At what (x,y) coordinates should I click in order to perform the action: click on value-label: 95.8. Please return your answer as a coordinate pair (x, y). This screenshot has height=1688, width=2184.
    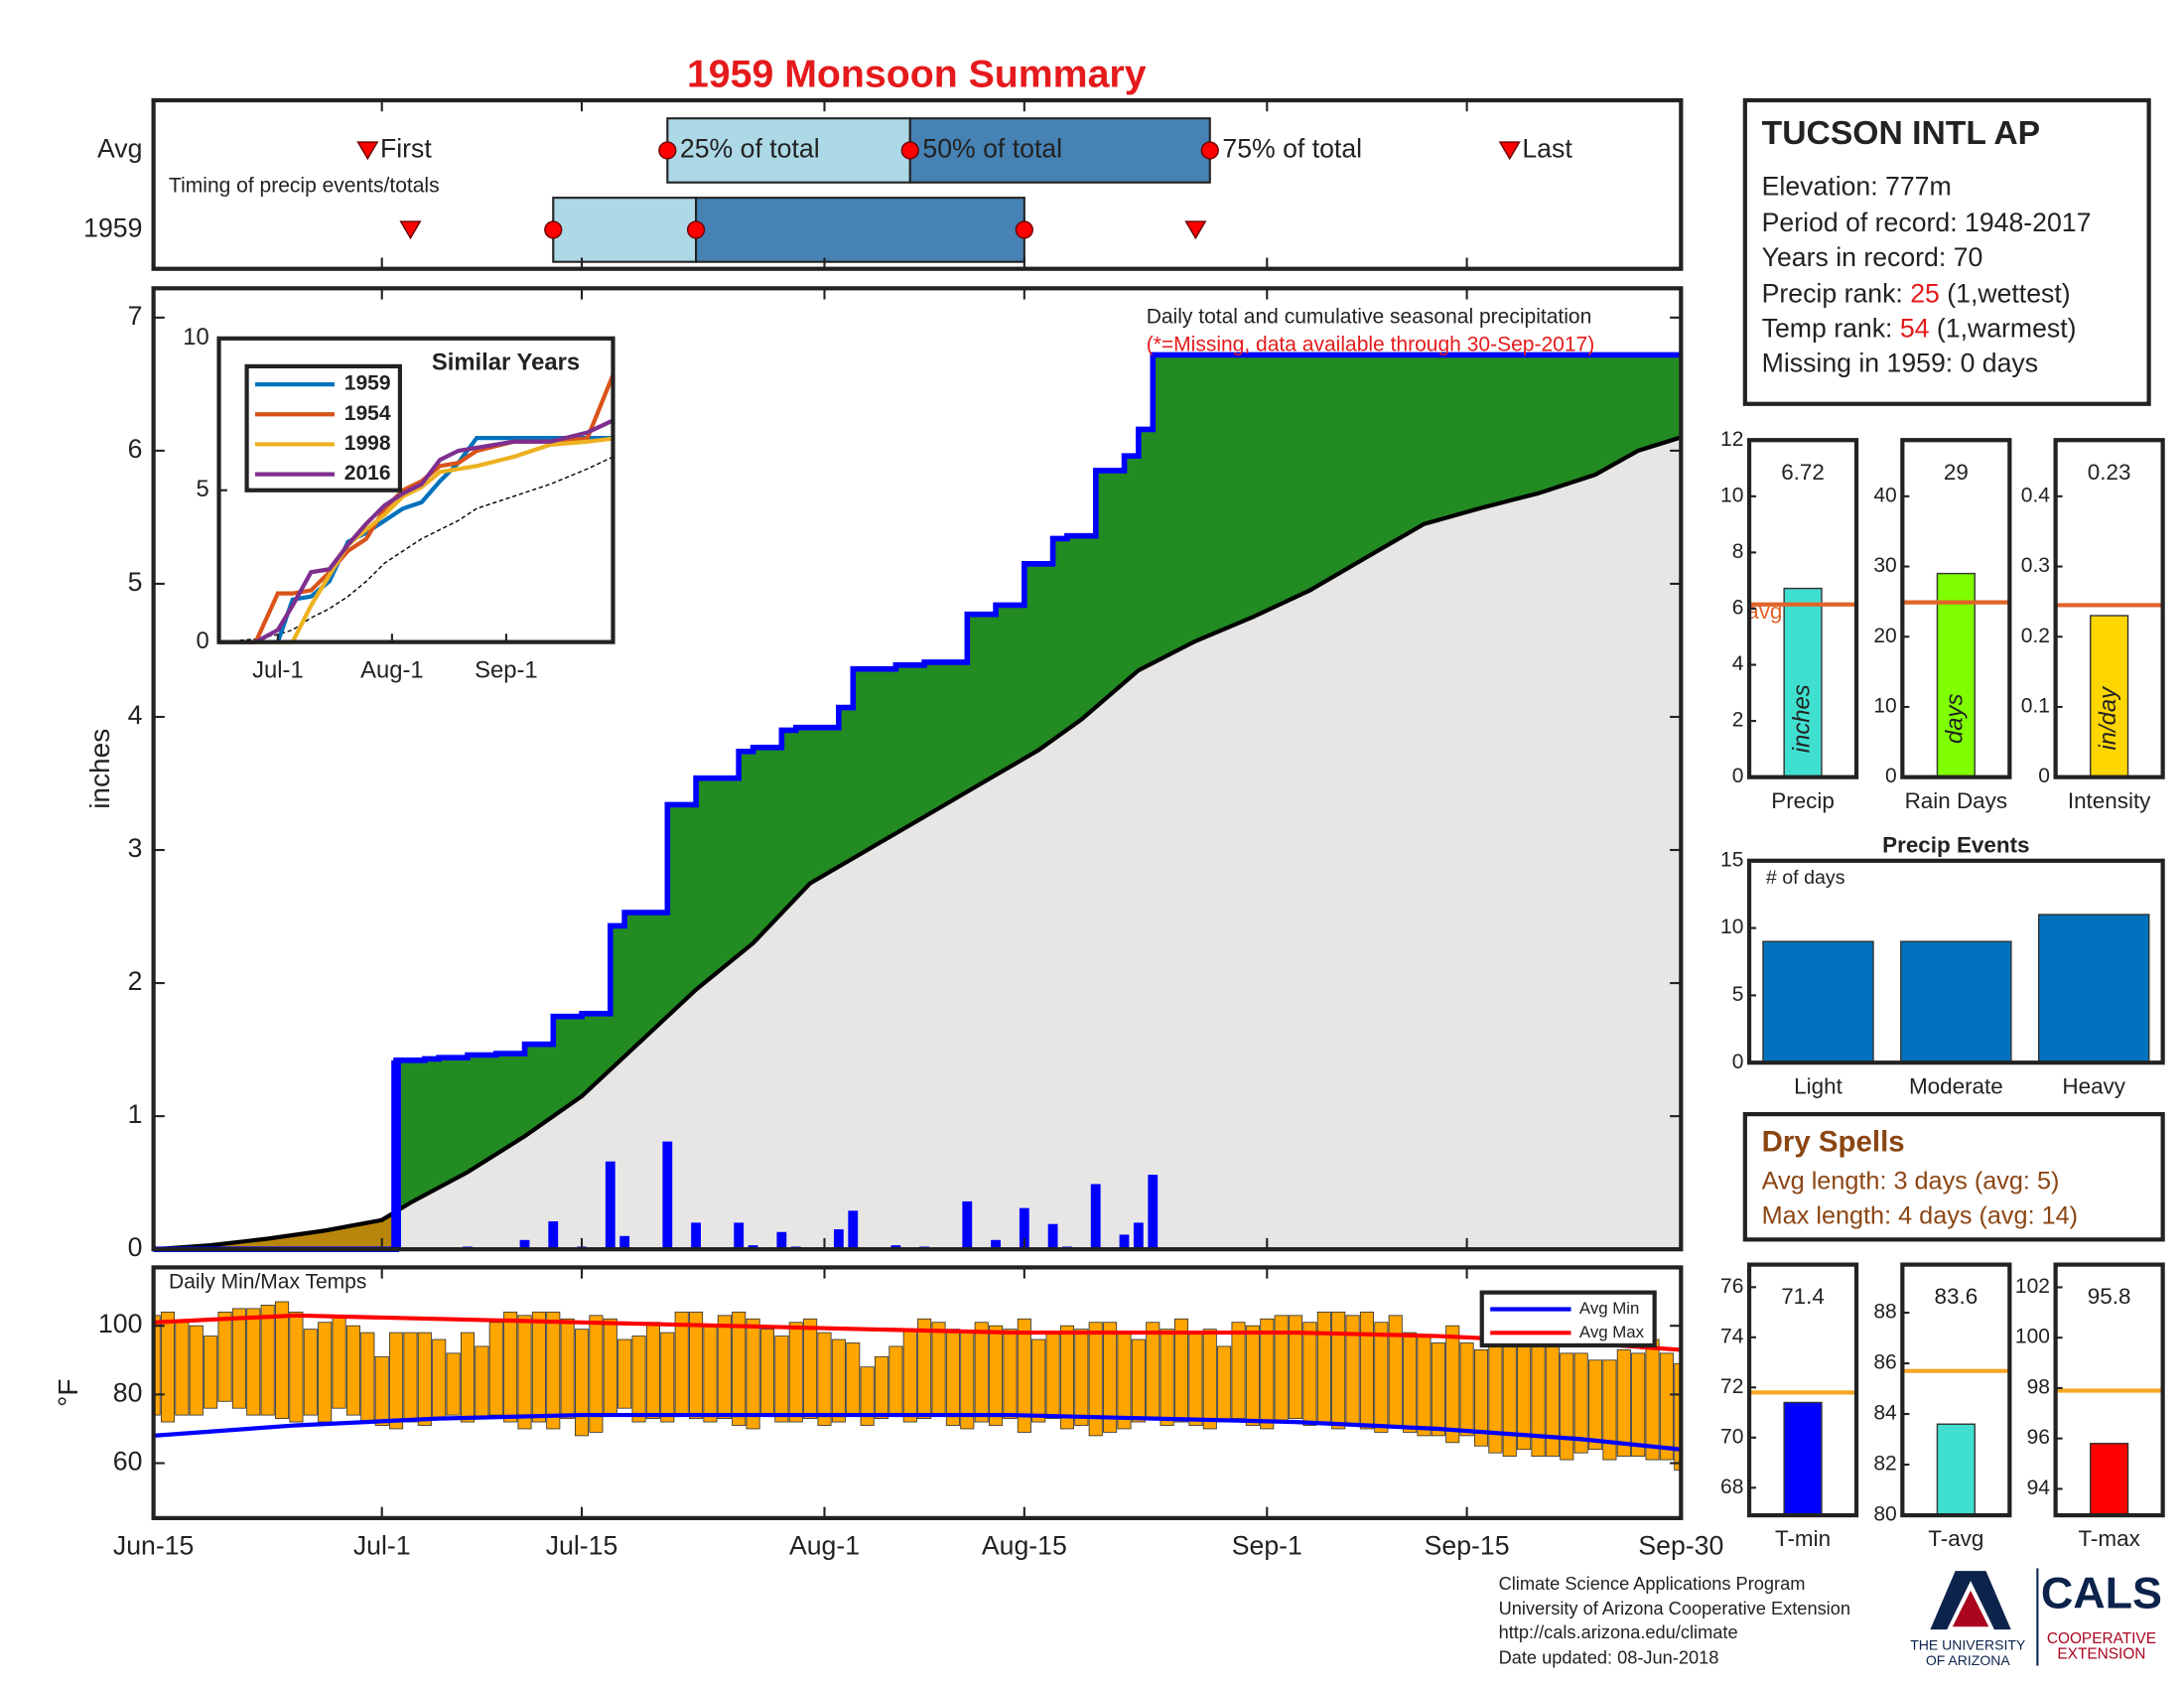
    Looking at the image, I should click on (2109, 1296).